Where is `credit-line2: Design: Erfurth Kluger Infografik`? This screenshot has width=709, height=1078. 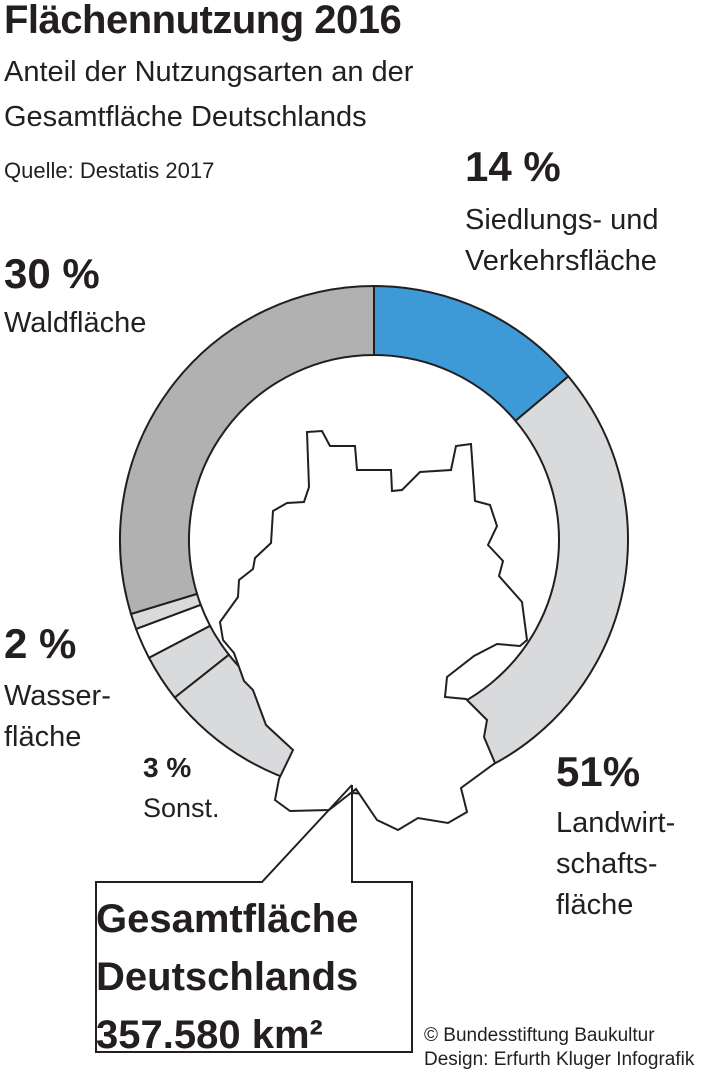 credit-line2: Design: Erfurth Kluger Infografik is located at coordinates (559, 1059).